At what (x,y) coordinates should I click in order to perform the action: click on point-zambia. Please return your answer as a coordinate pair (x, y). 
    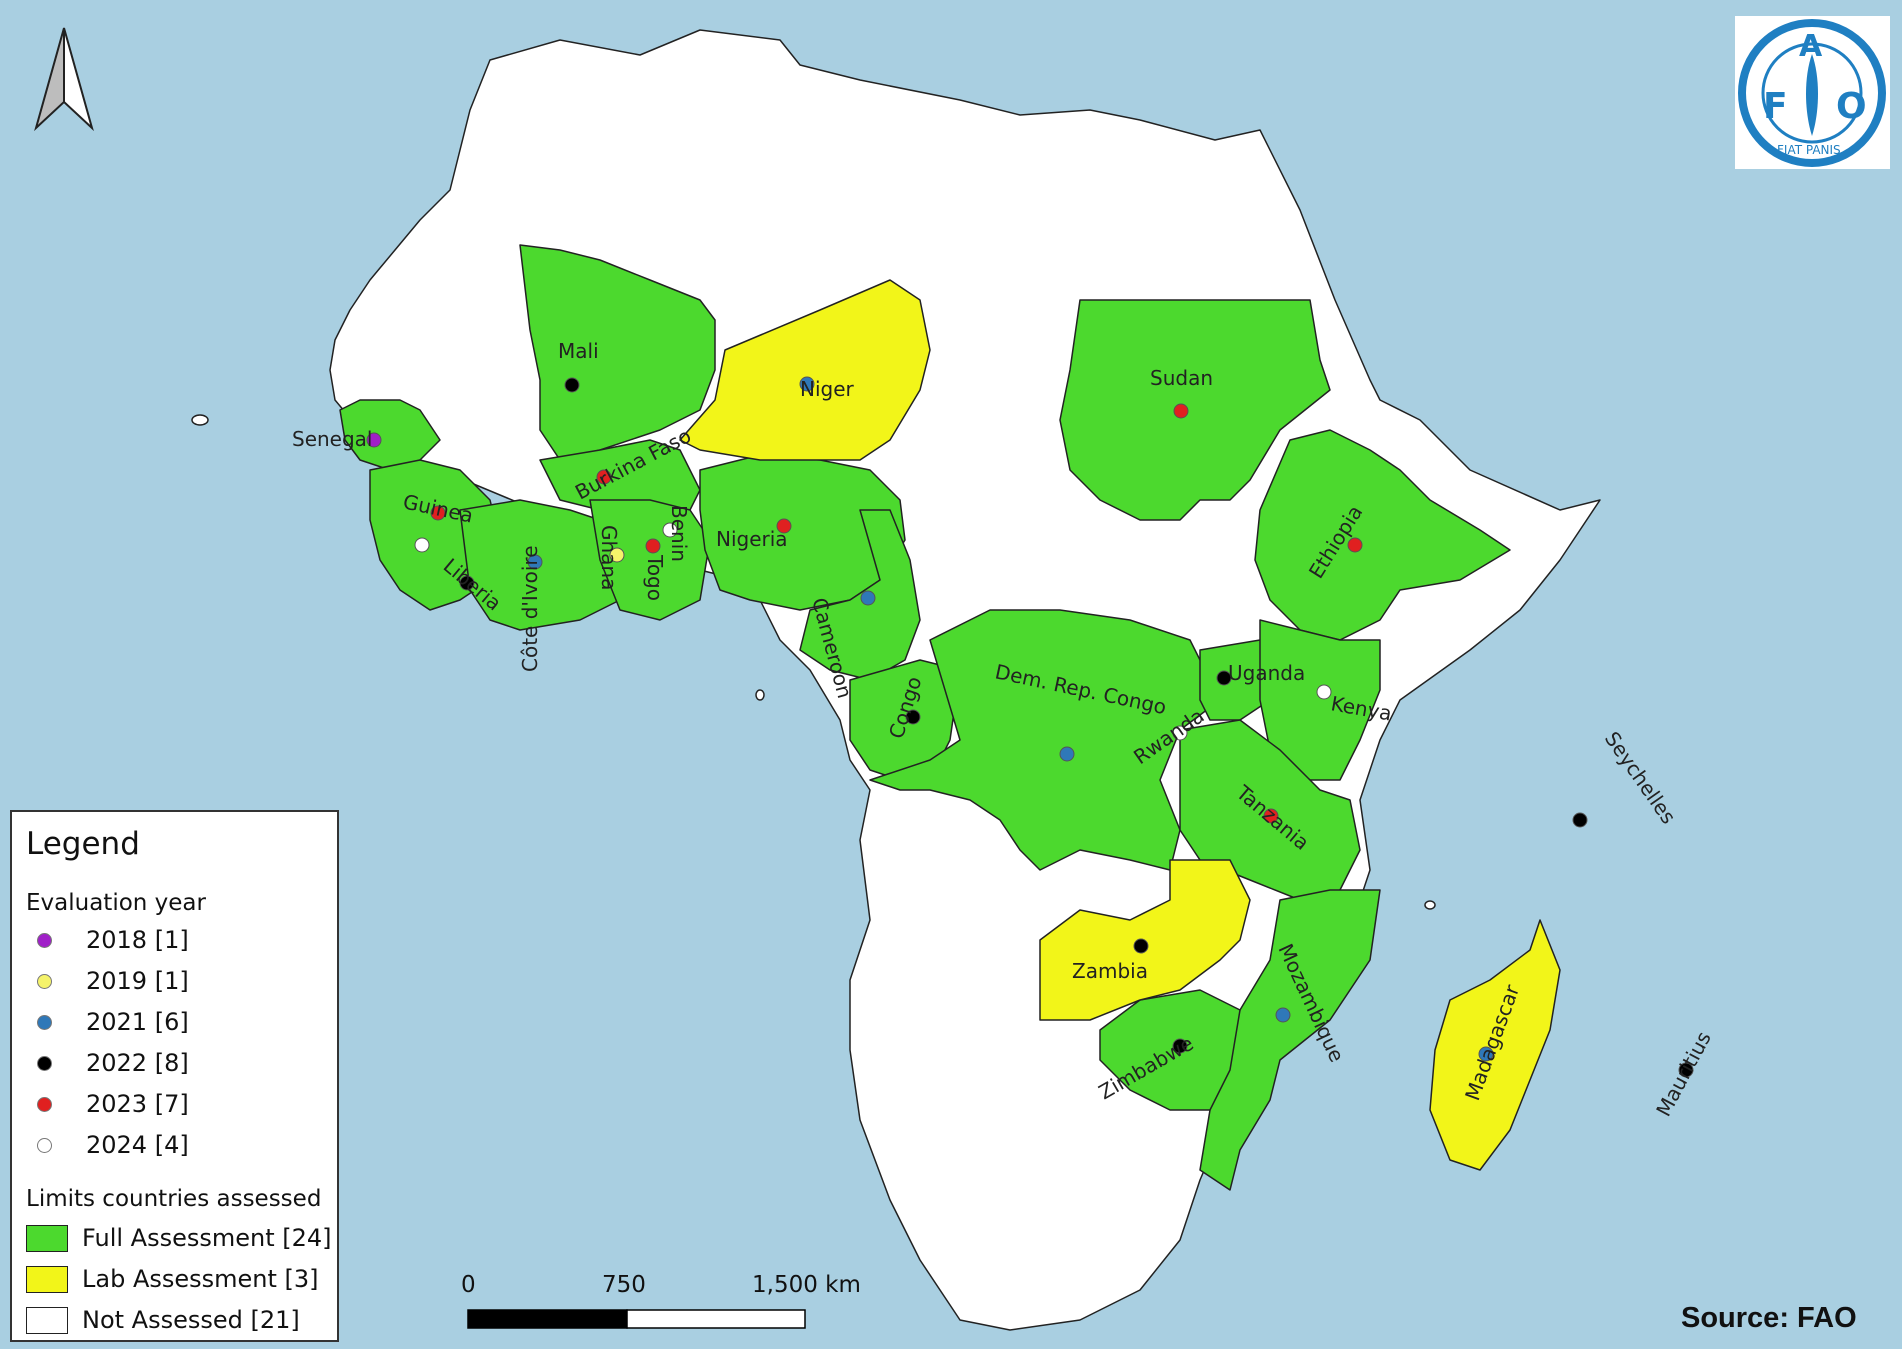
    Looking at the image, I should click on (1141, 946).